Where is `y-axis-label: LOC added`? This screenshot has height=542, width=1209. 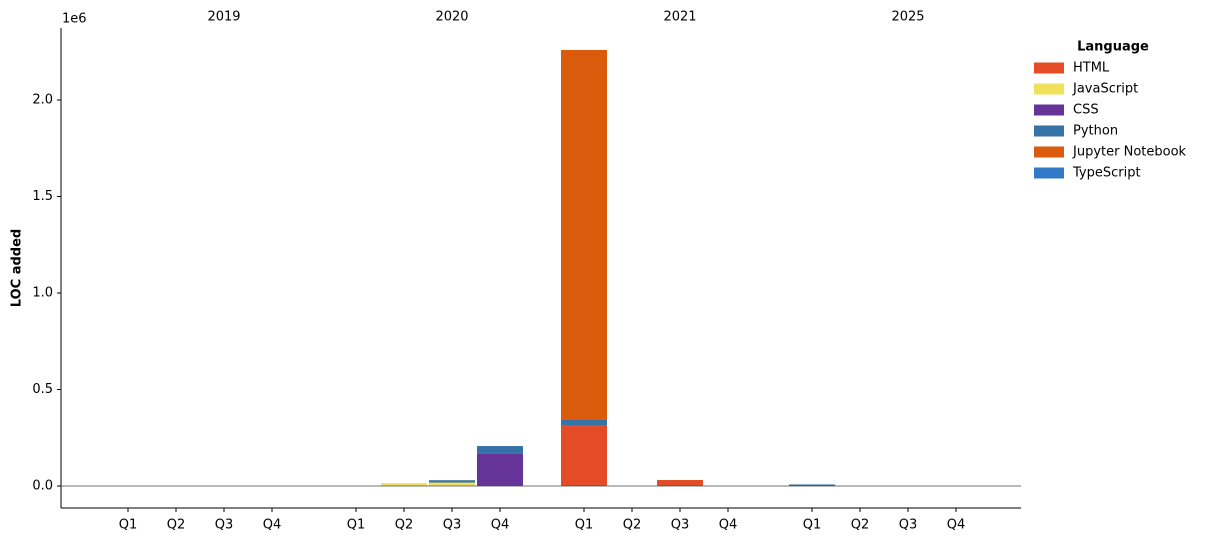 y-axis-label: LOC added is located at coordinates (17, 268).